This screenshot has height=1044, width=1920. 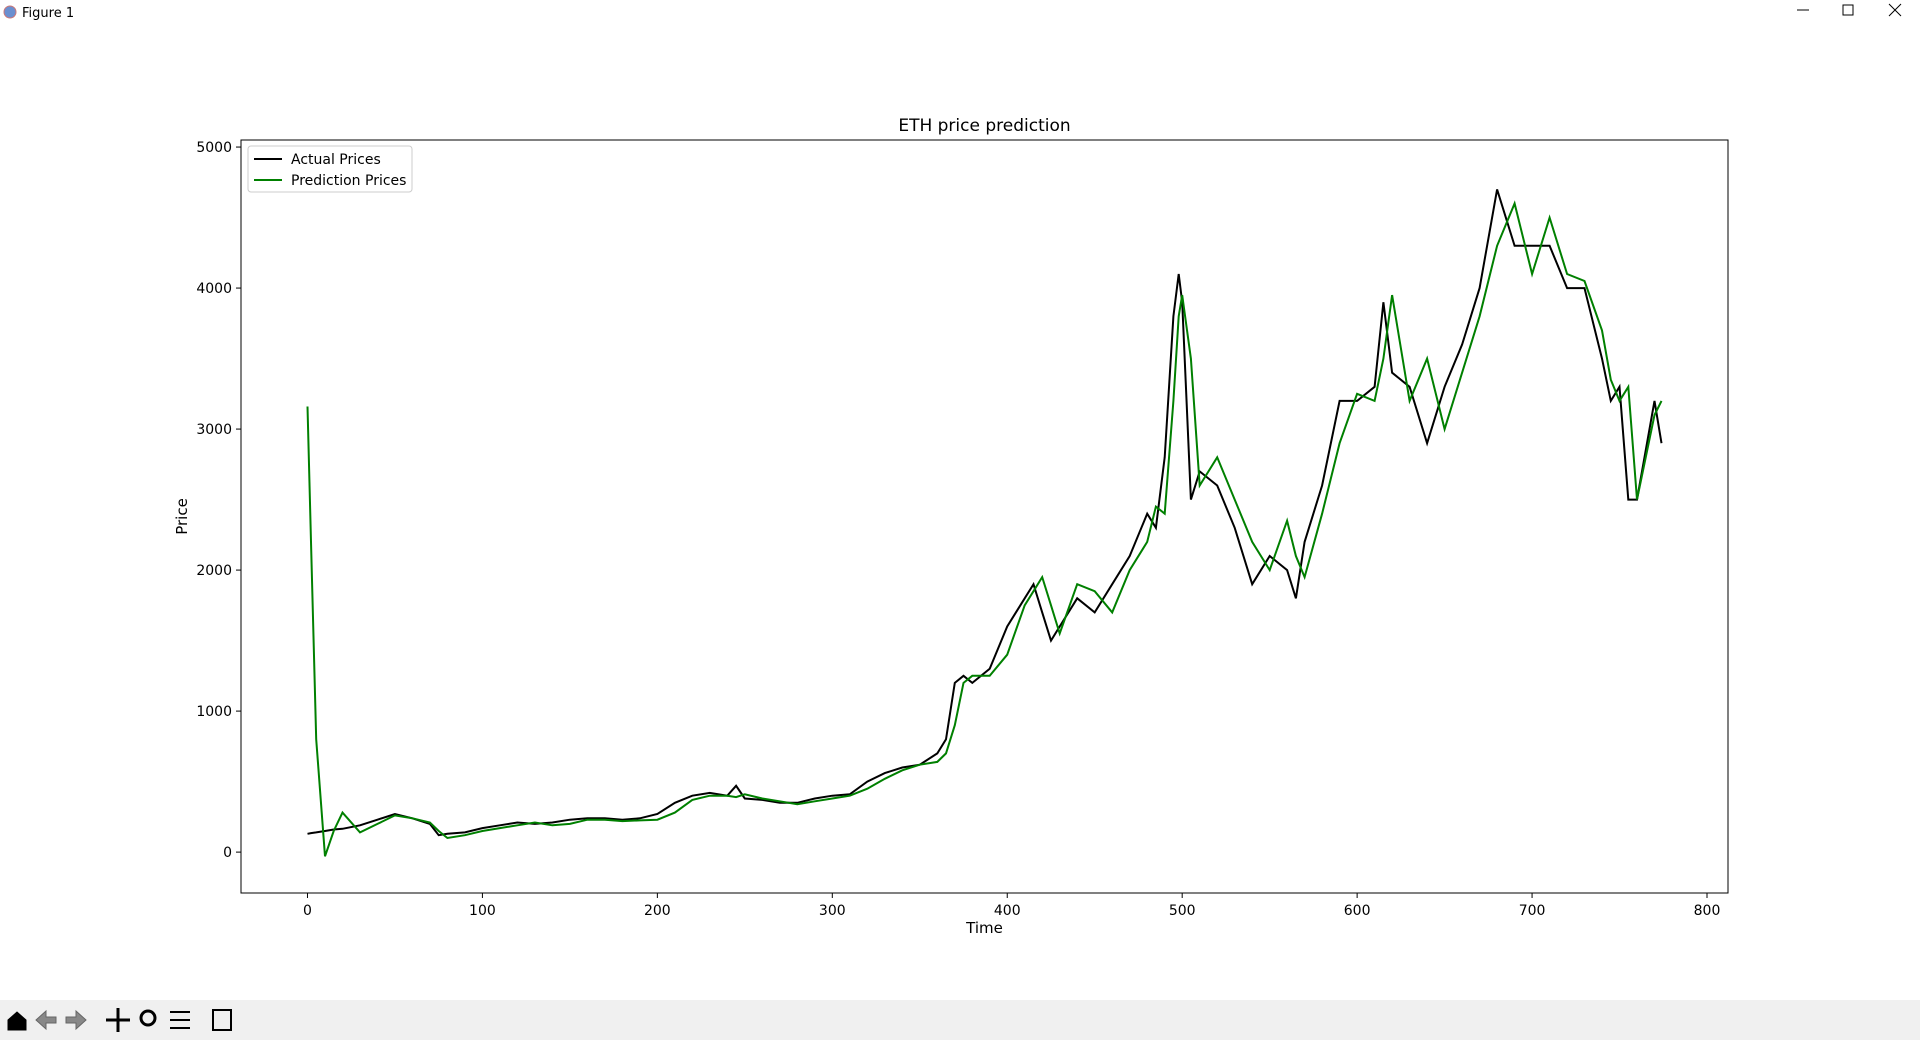 What do you see at coordinates (1707, 911) in the screenshot?
I see `x-tick-label: 800` at bounding box center [1707, 911].